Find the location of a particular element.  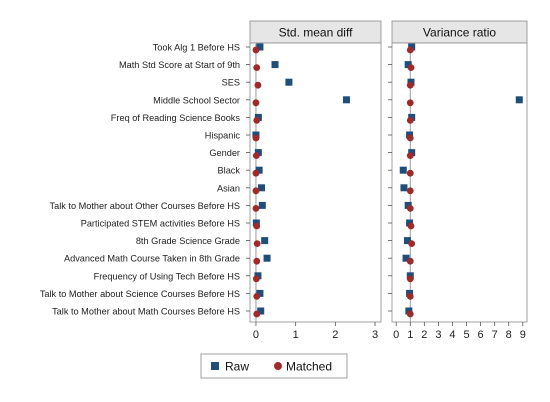

covariate-label-math-std-score-at-start-of-9th: Math Std Score at Start of 9th is located at coordinates (179, 65).